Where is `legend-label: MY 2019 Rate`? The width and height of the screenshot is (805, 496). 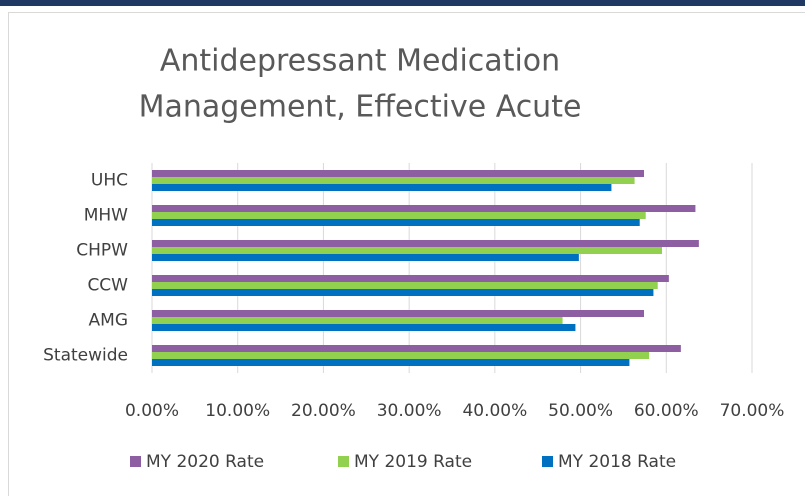
legend-label: MY 2019 Rate is located at coordinates (413, 462).